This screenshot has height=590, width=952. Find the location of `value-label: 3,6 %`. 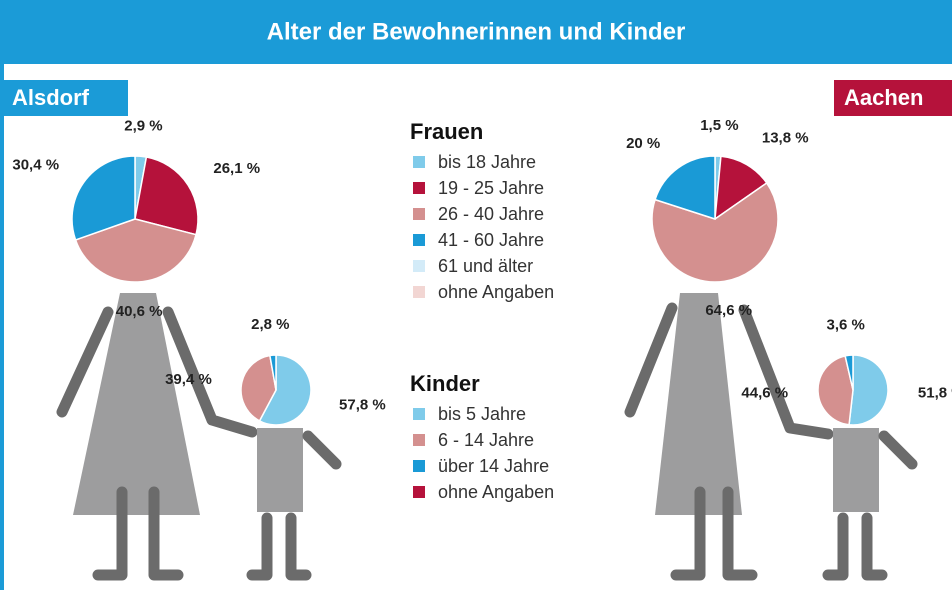

value-label: 3,6 % is located at coordinates (845, 324).